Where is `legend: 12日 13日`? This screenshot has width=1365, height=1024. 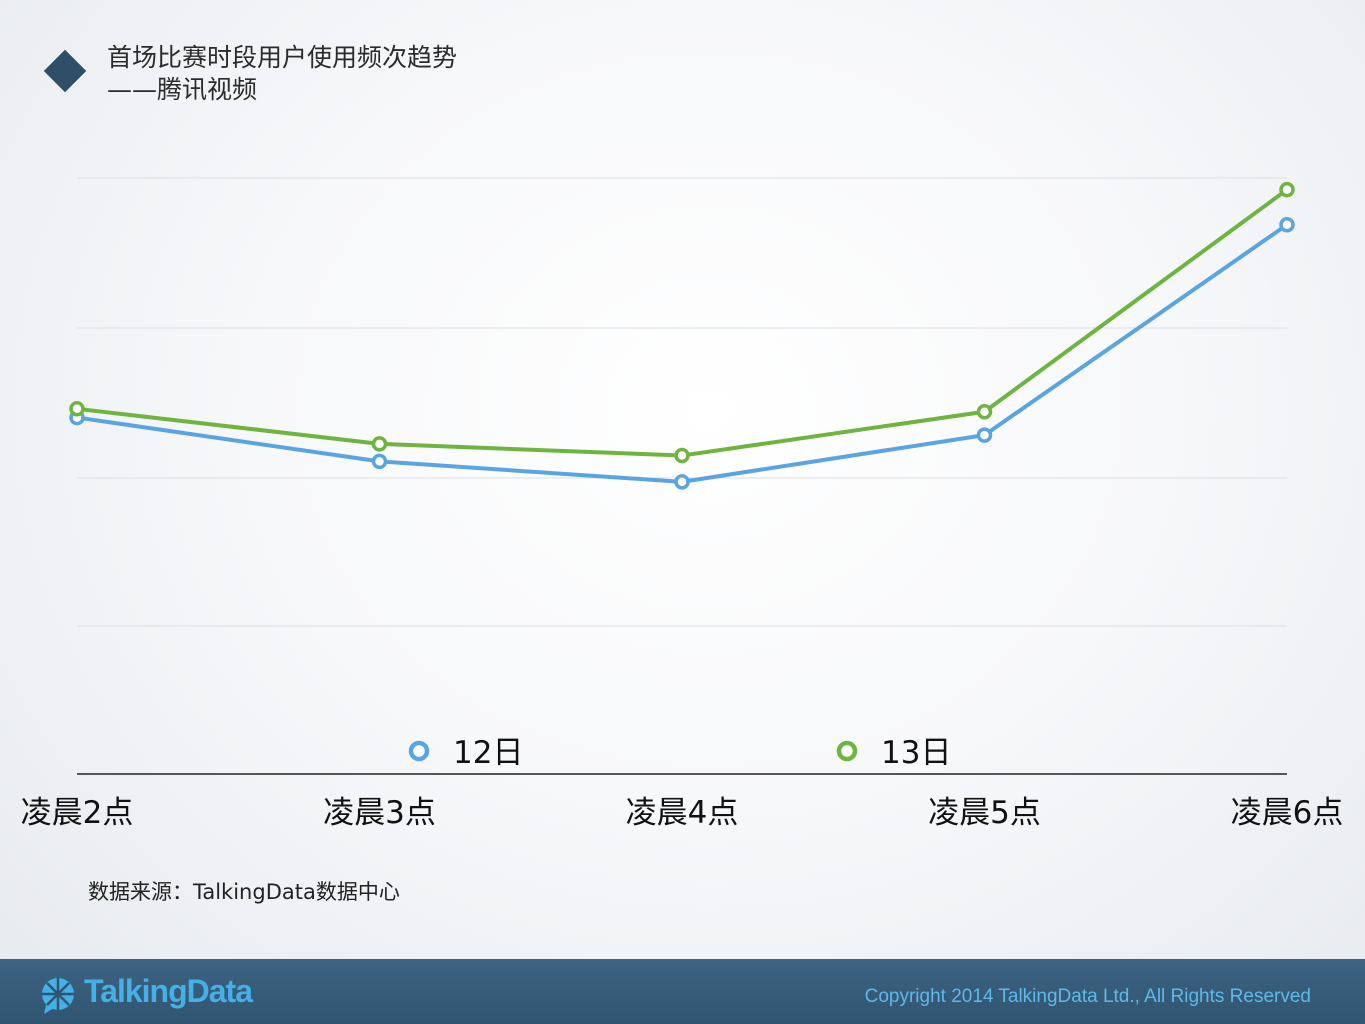
legend: 12日 13日 is located at coordinates (679, 753).